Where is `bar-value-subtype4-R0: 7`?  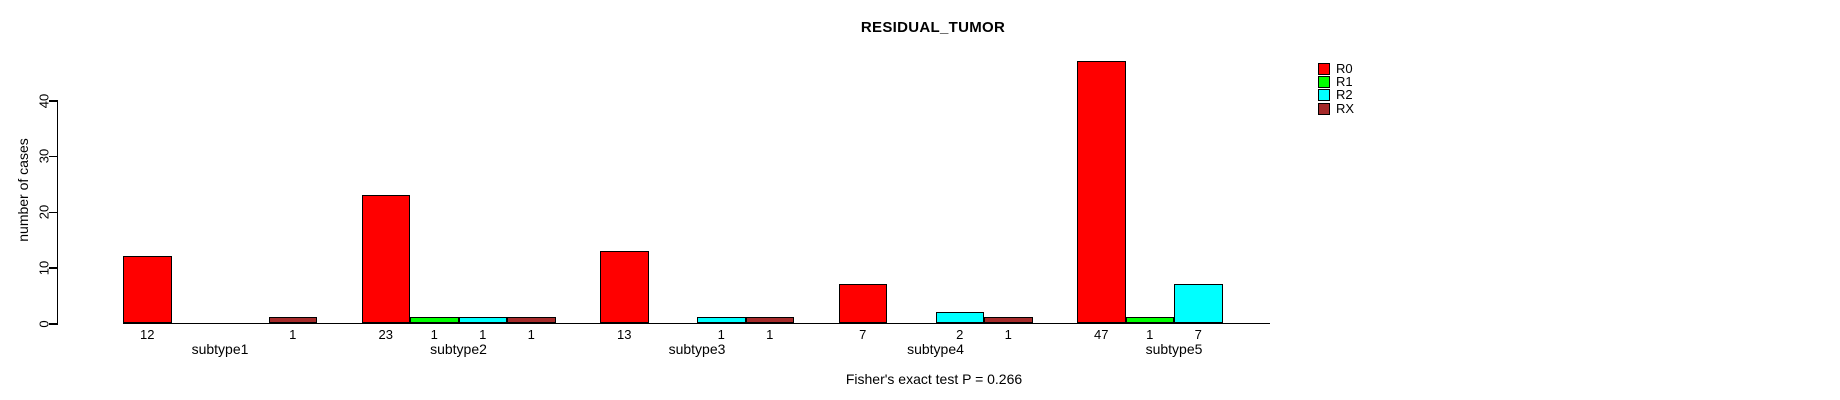 bar-value-subtype4-R0: 7 is located at coordinates (863, 334).